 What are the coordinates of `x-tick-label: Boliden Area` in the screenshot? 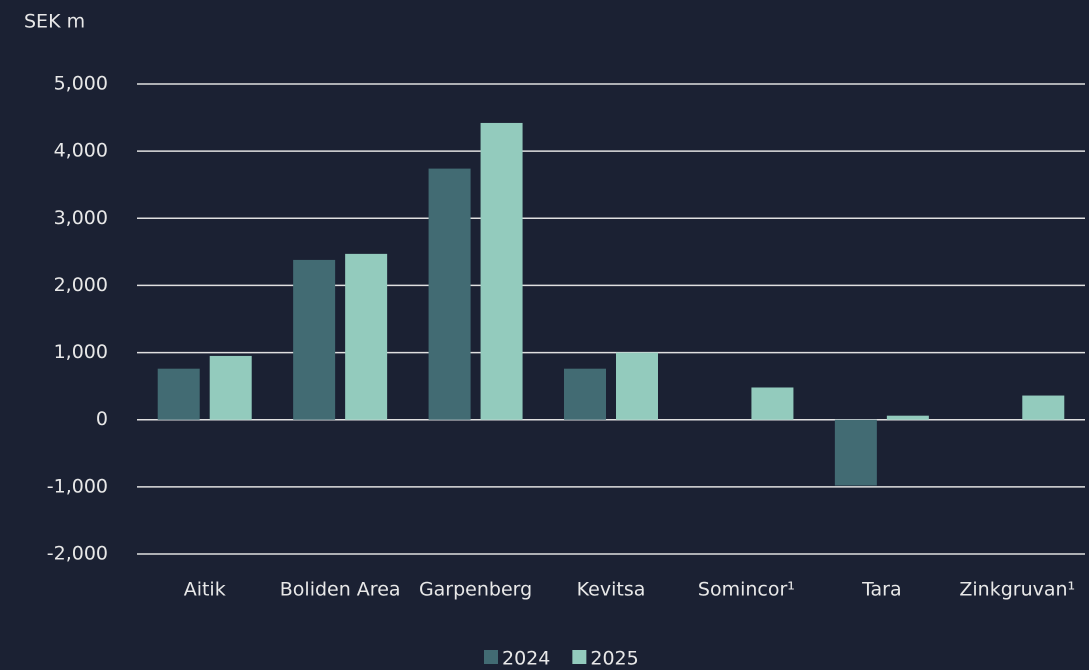 It's located at (340, 590).